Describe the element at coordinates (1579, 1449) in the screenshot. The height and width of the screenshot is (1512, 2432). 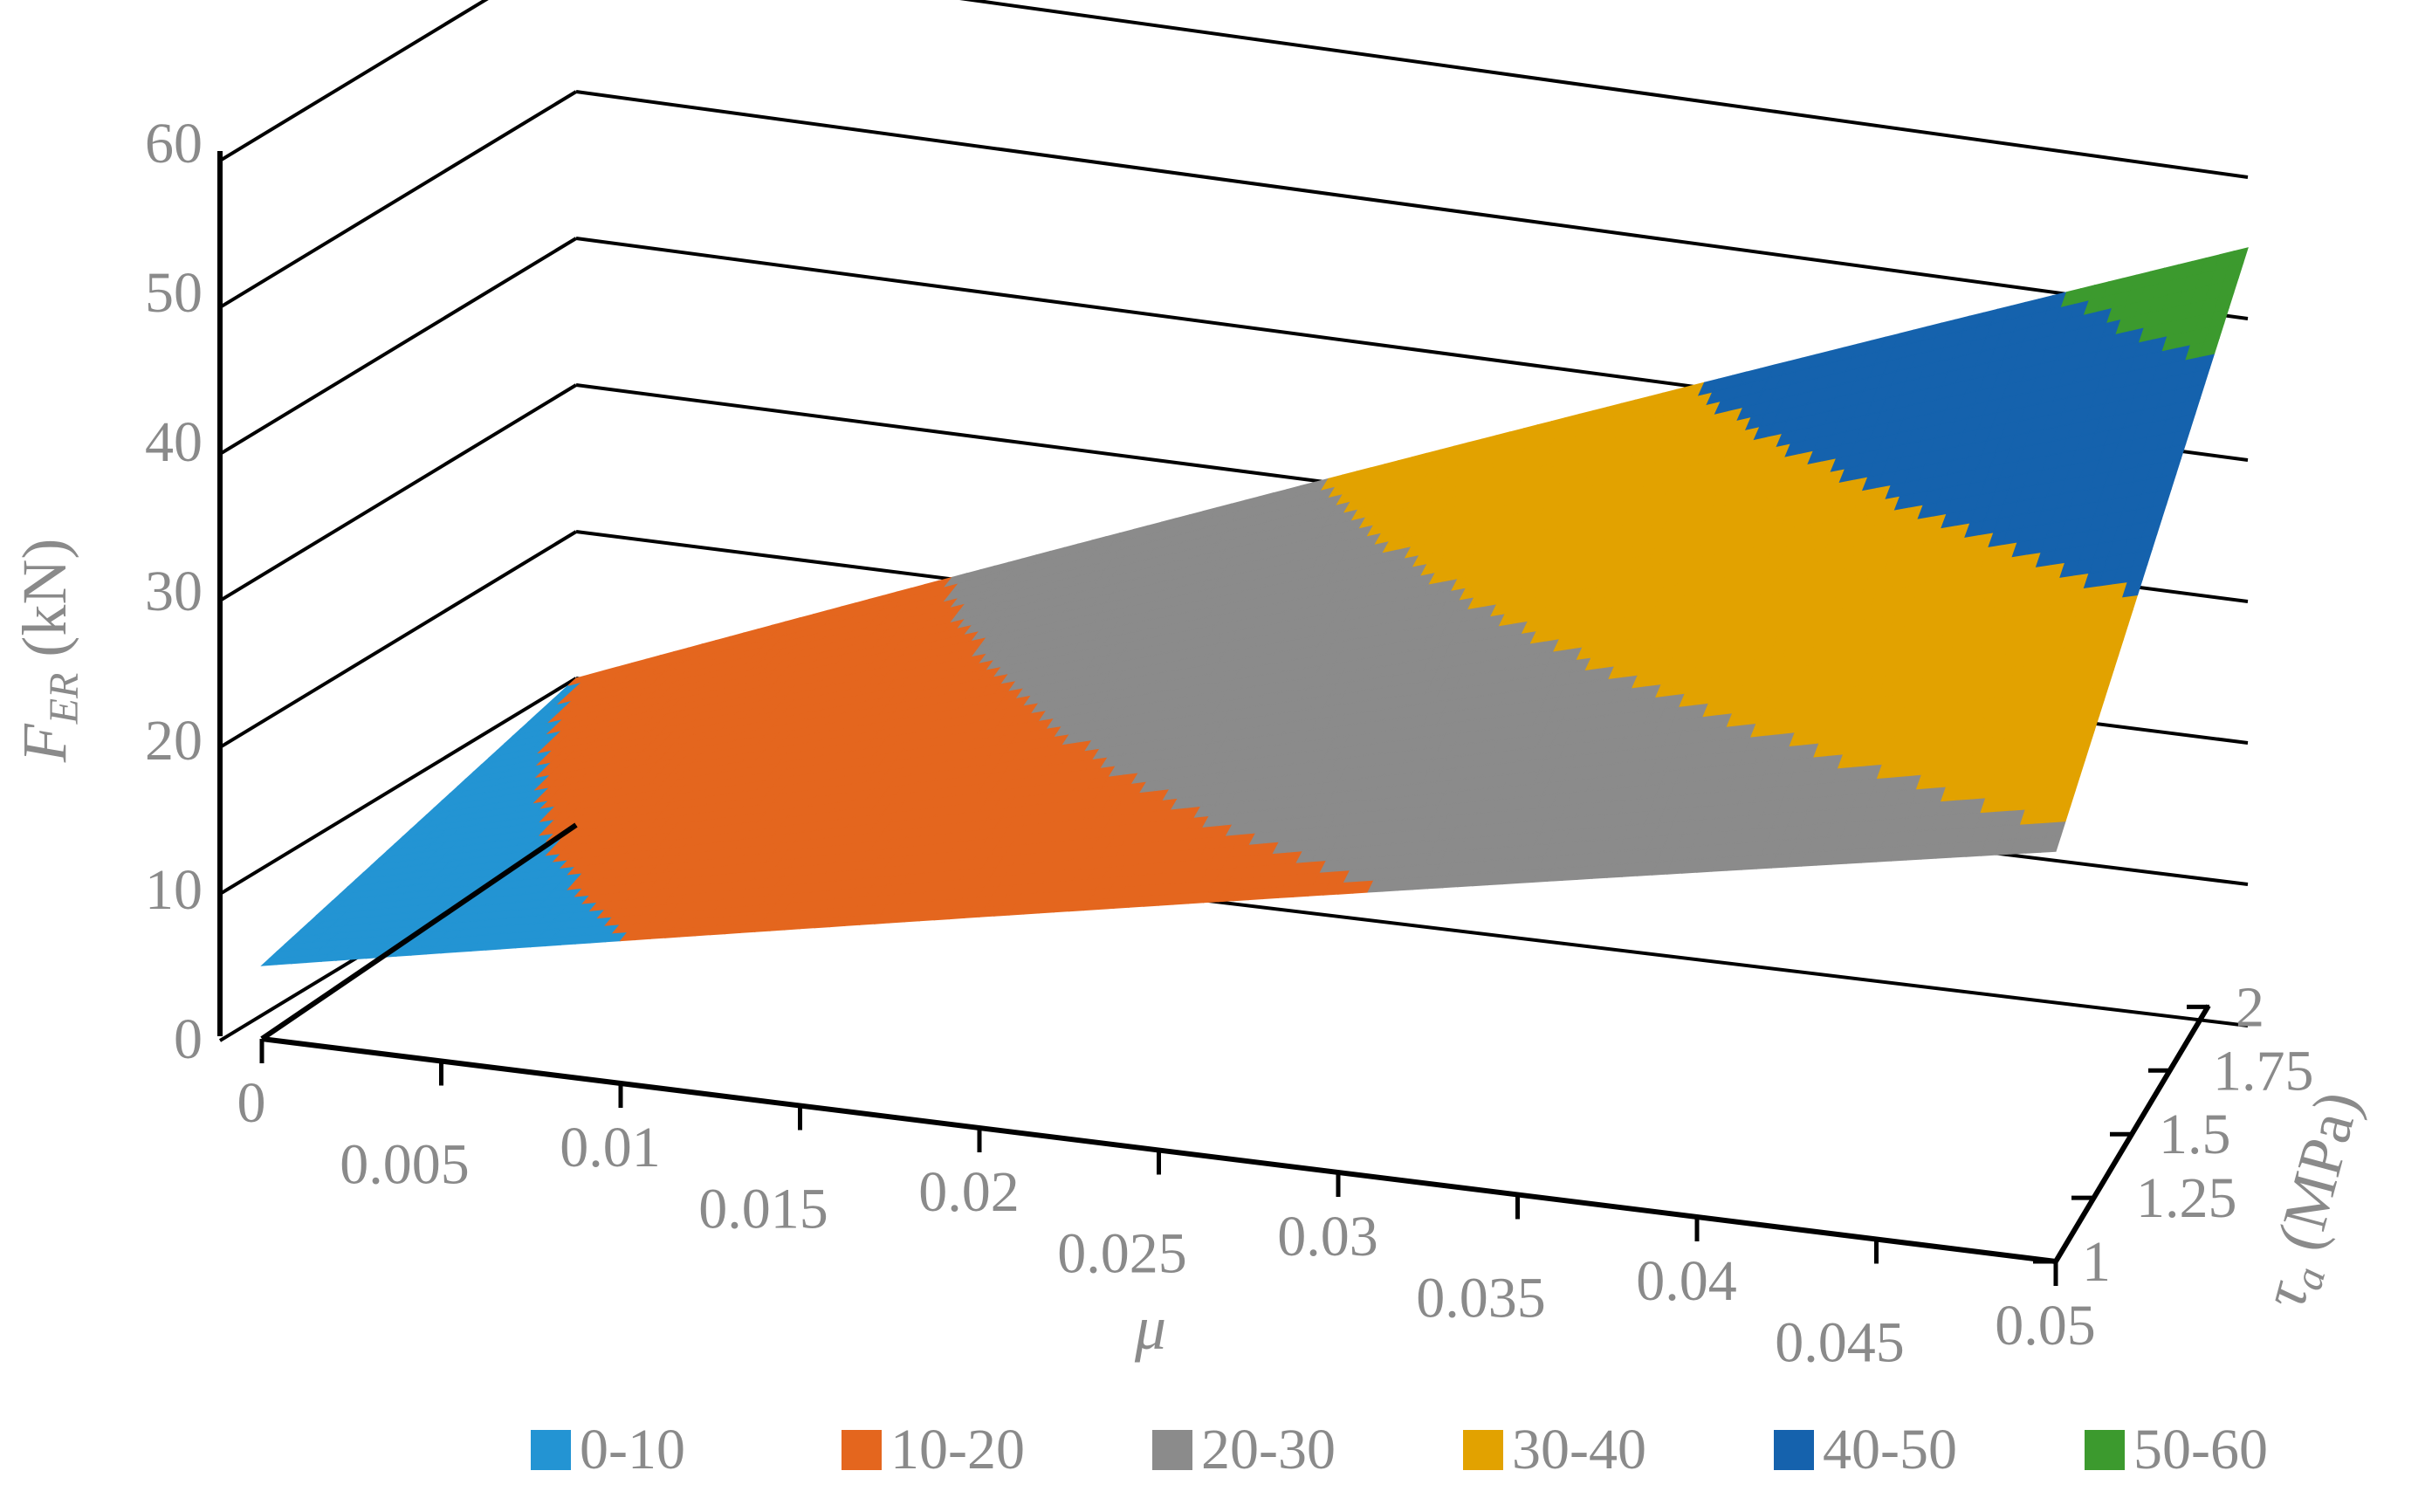
I see `legend-label: 30-40` at that location.